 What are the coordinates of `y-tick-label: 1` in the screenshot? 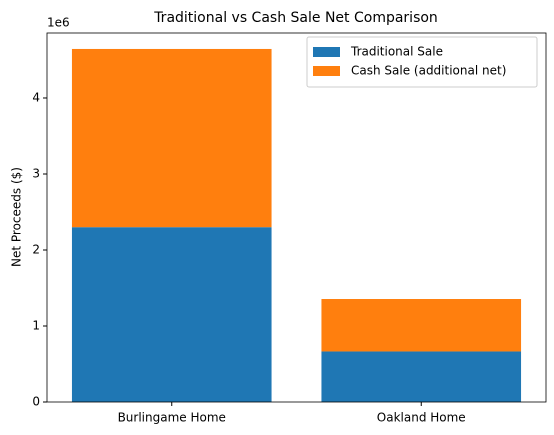 It's located at (36, 325).